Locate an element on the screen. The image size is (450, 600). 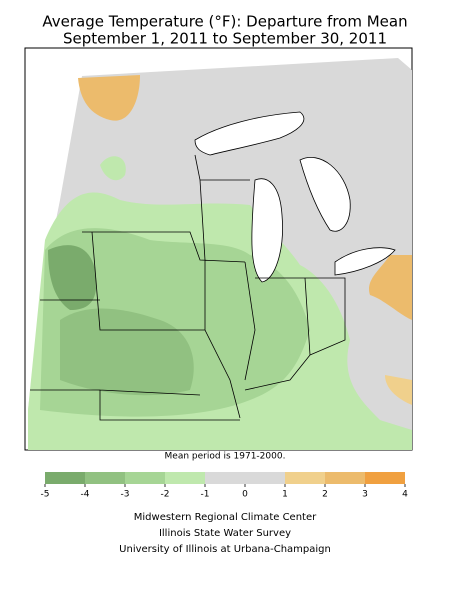
legend-tick-label: 2 is located at coordinates (325, 495).